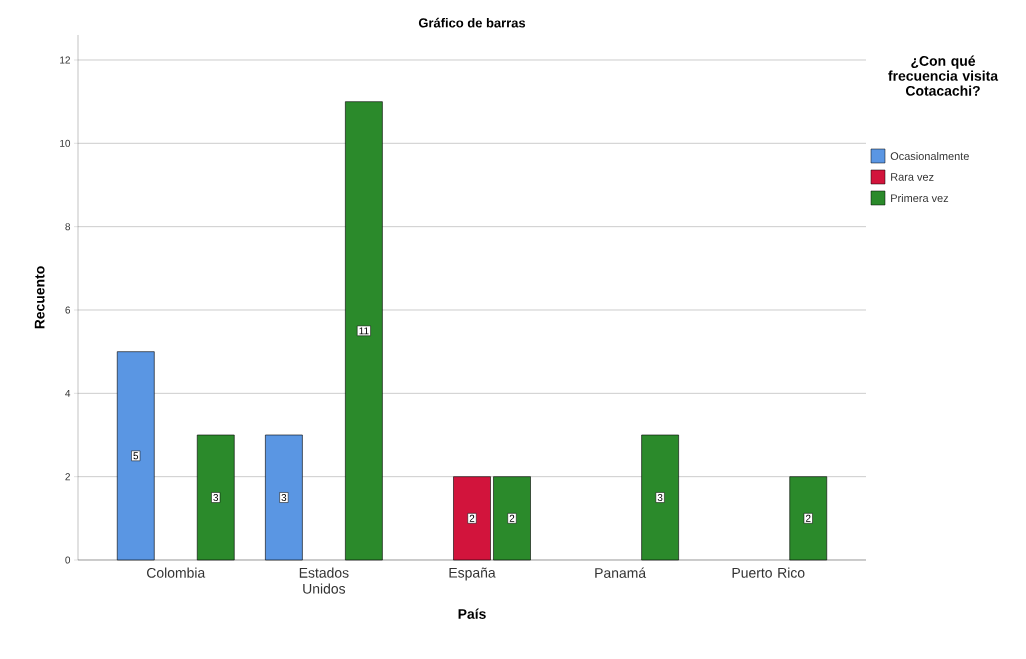 The height and width of the screenshot is (659, 1026). I want to click on data-label: 11, so click(364, 331).